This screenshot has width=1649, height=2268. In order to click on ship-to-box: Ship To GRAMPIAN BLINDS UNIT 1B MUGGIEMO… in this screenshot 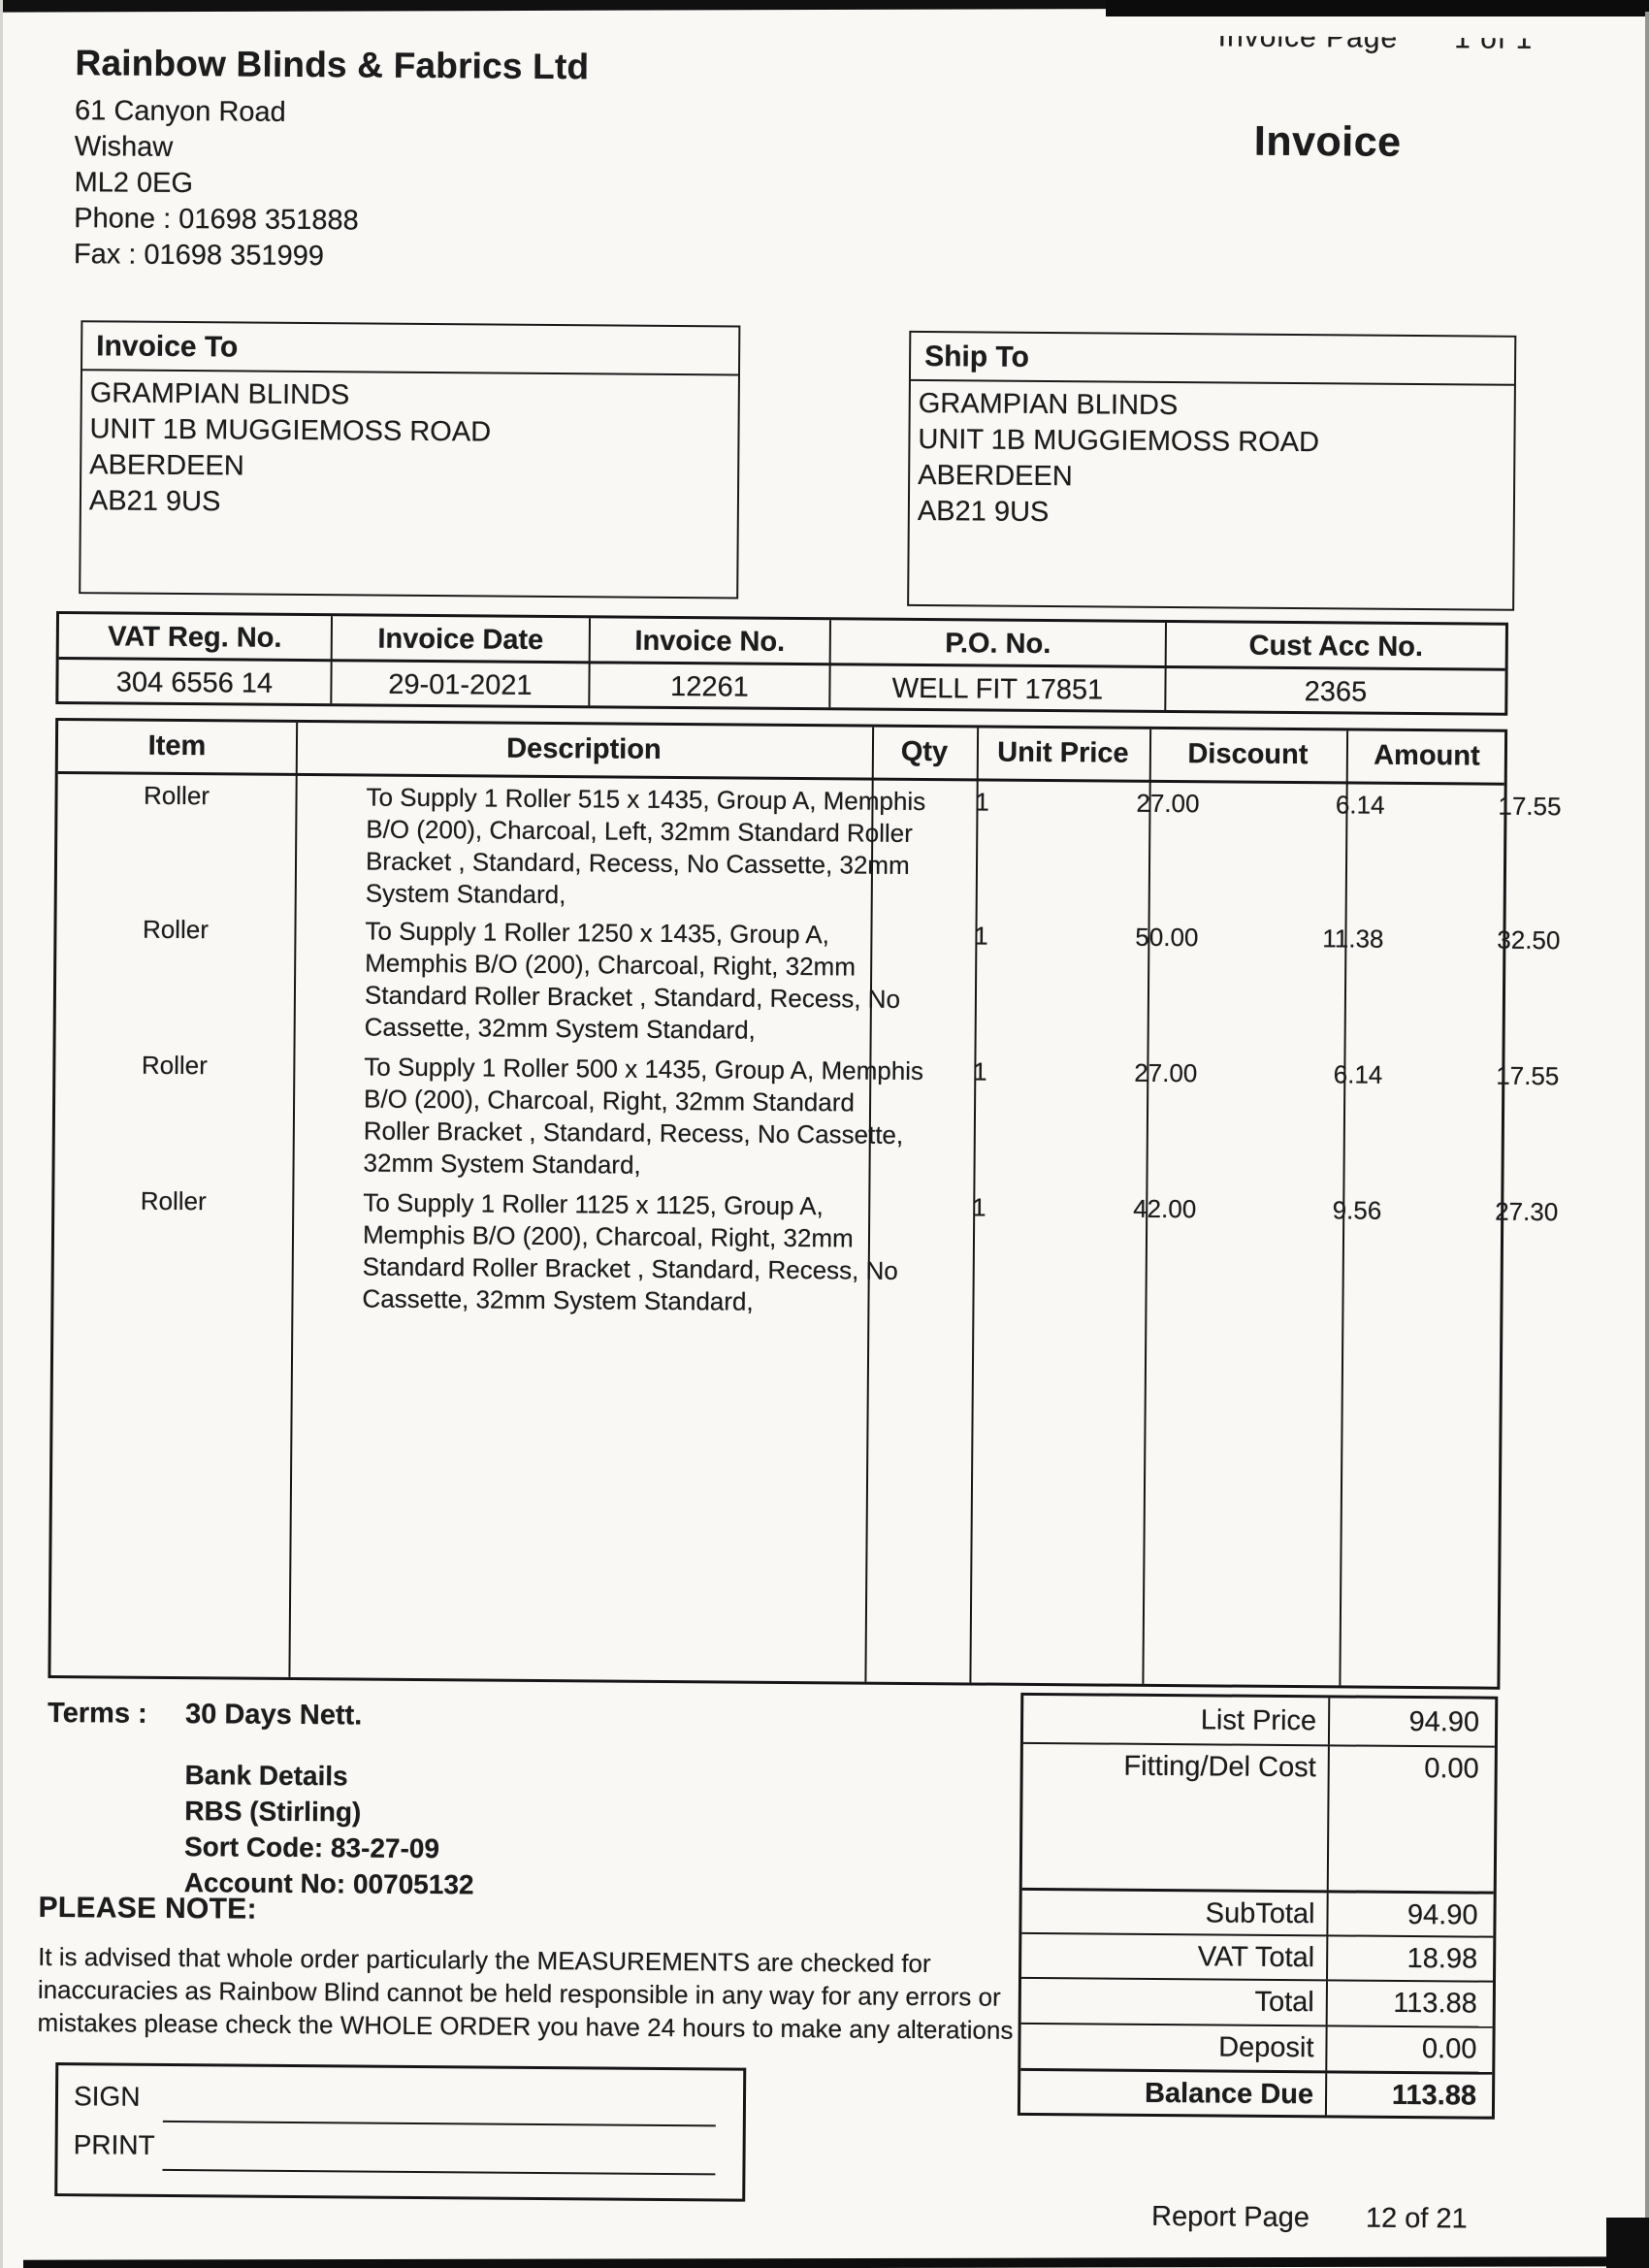, I will do `click(1212, 470)`.